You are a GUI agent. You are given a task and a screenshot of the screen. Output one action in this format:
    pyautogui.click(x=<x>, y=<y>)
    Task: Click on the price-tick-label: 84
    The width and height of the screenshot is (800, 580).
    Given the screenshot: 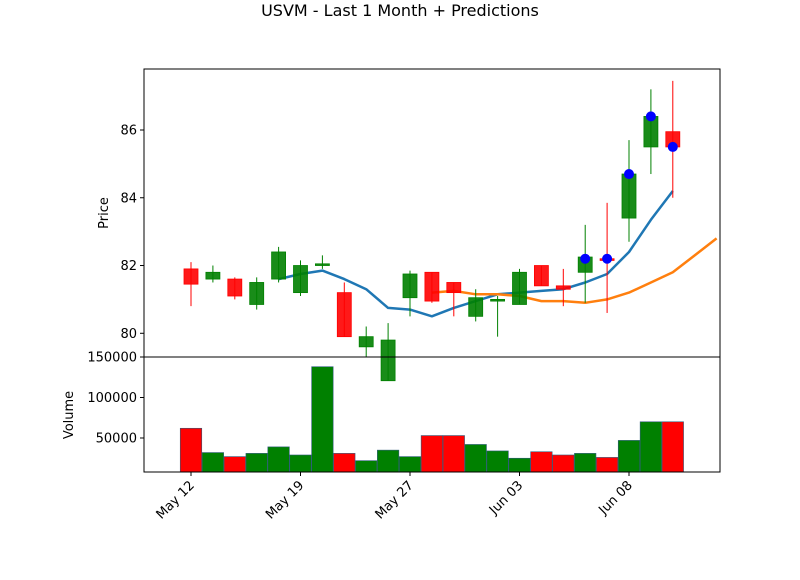 What is the action you would take?
    pyautogui.click(x=128, y=198)
    